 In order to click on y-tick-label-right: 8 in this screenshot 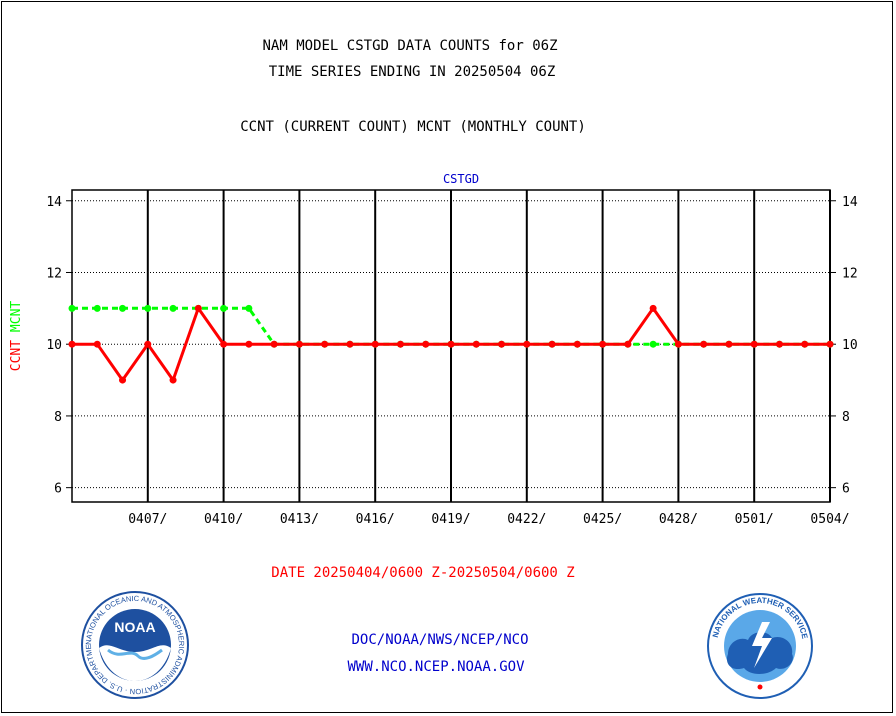, I will do `click(846, 417)`.